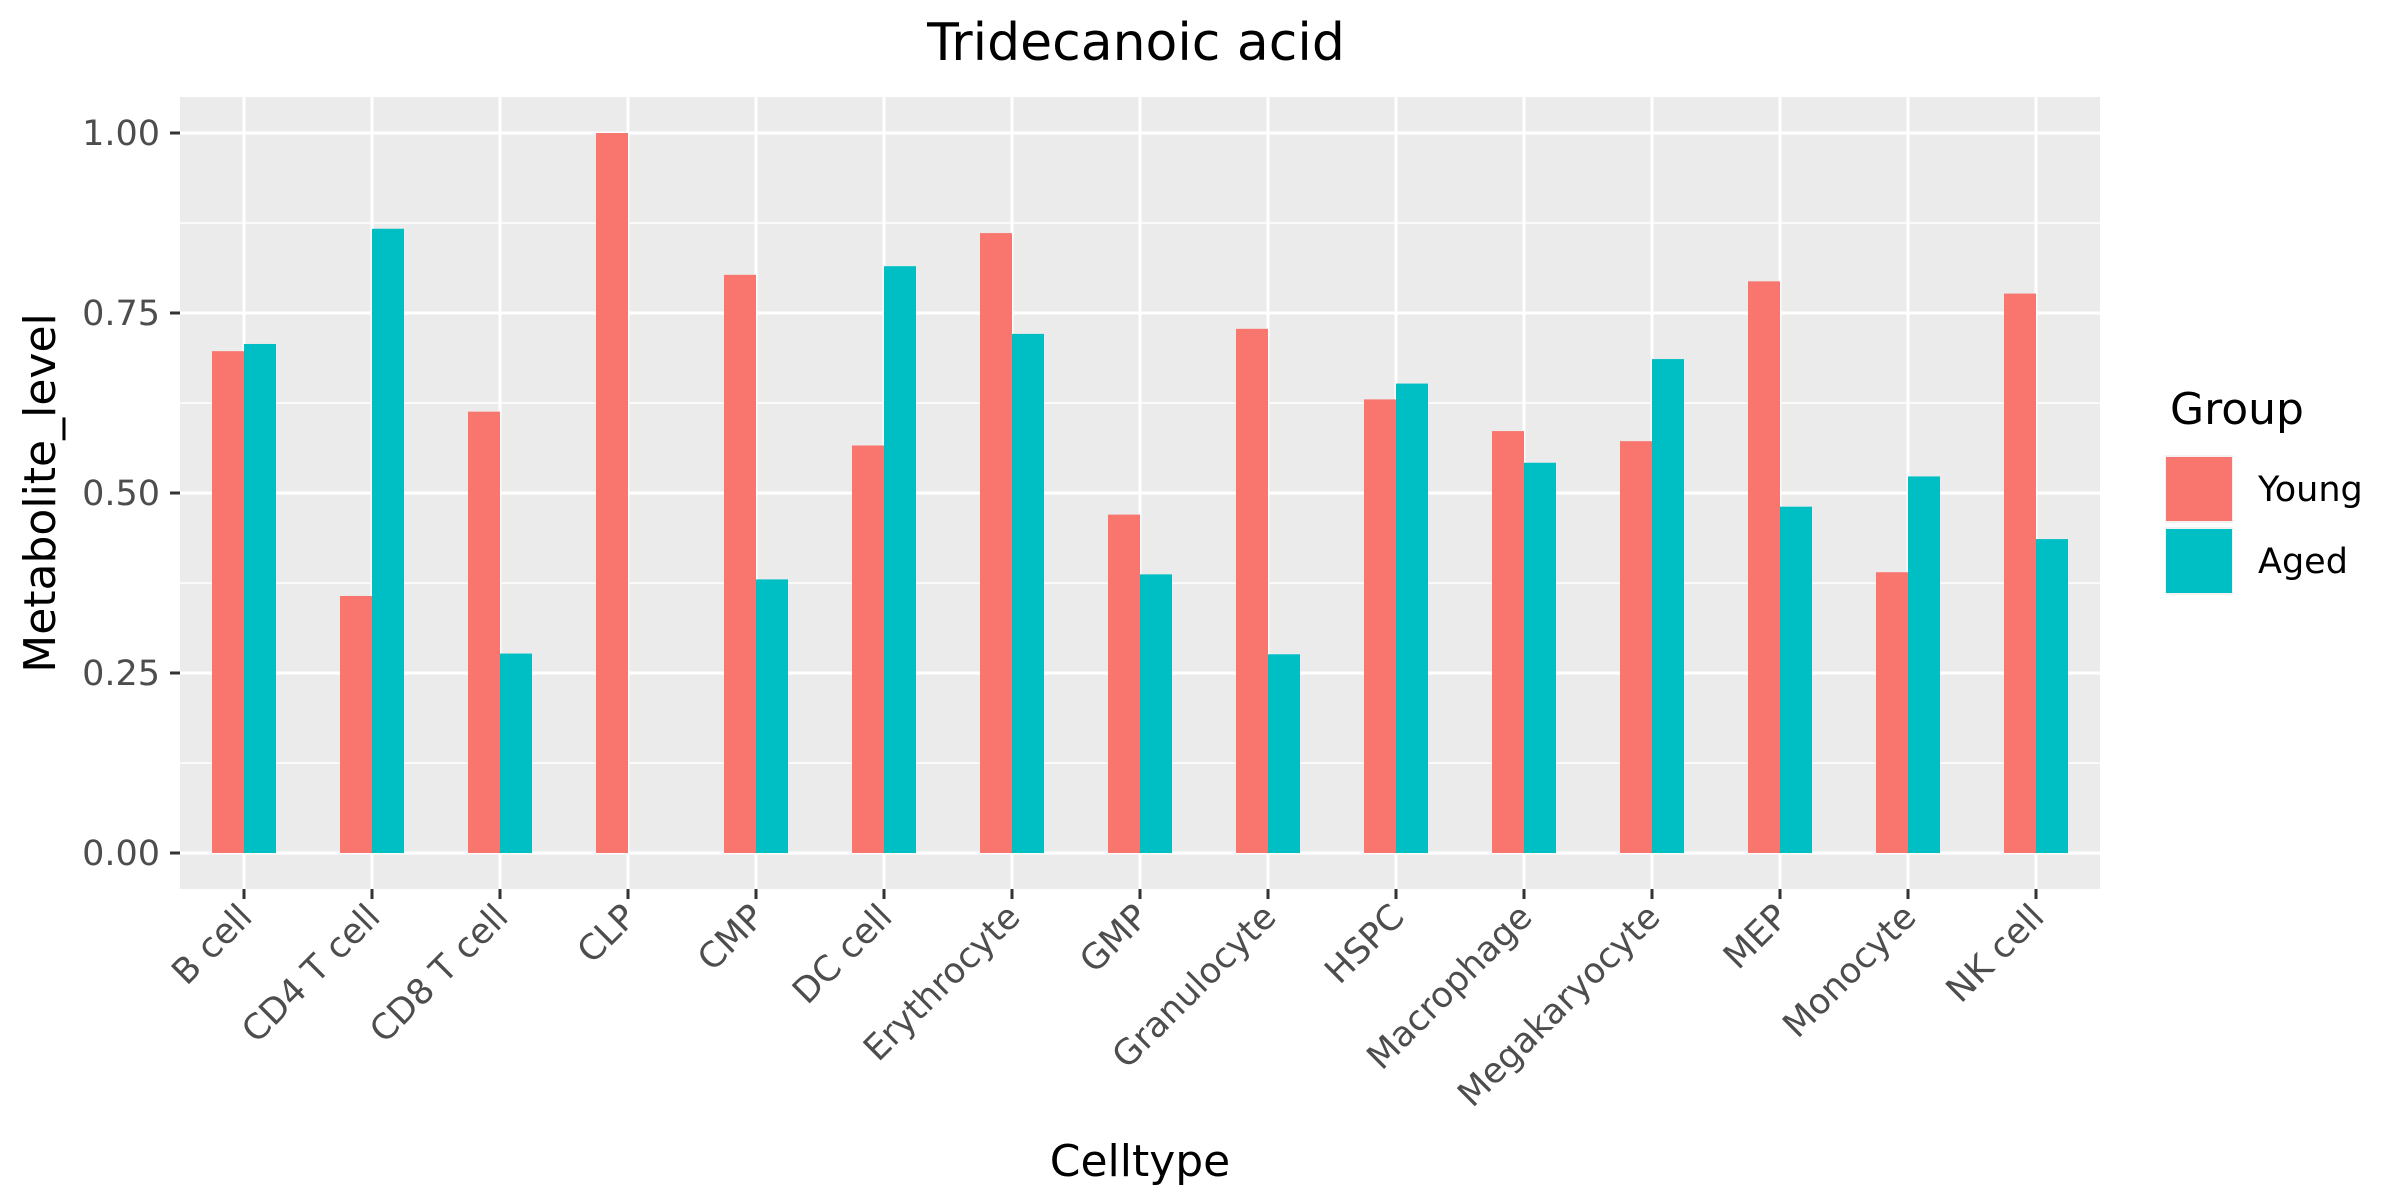 This screenshot has width=2400, height=1200. What do you see at coordinates (2264, 525) in the screenshot?
I see `legend-items: Young Aged` at bounding box center [2264, 525].